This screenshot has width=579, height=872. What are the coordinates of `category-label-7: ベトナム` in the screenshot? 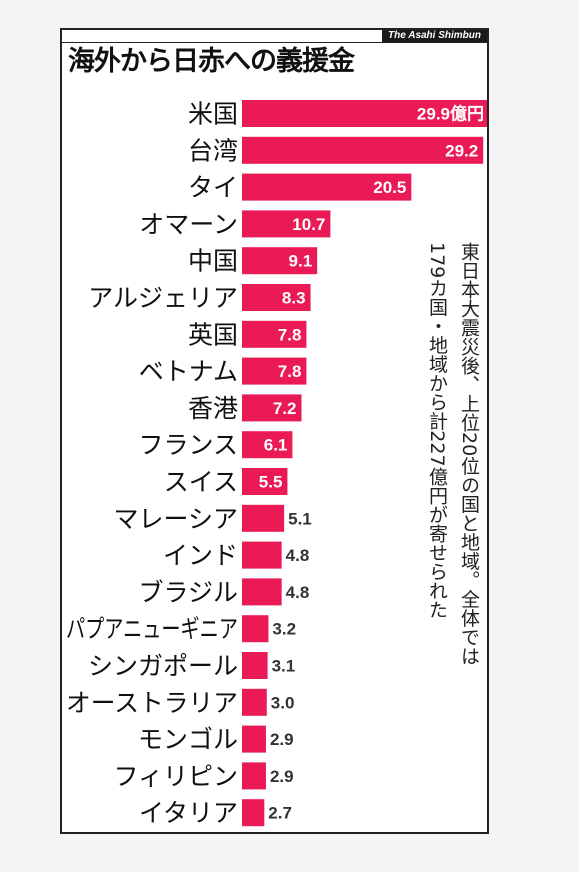 It's located at (188, 371).